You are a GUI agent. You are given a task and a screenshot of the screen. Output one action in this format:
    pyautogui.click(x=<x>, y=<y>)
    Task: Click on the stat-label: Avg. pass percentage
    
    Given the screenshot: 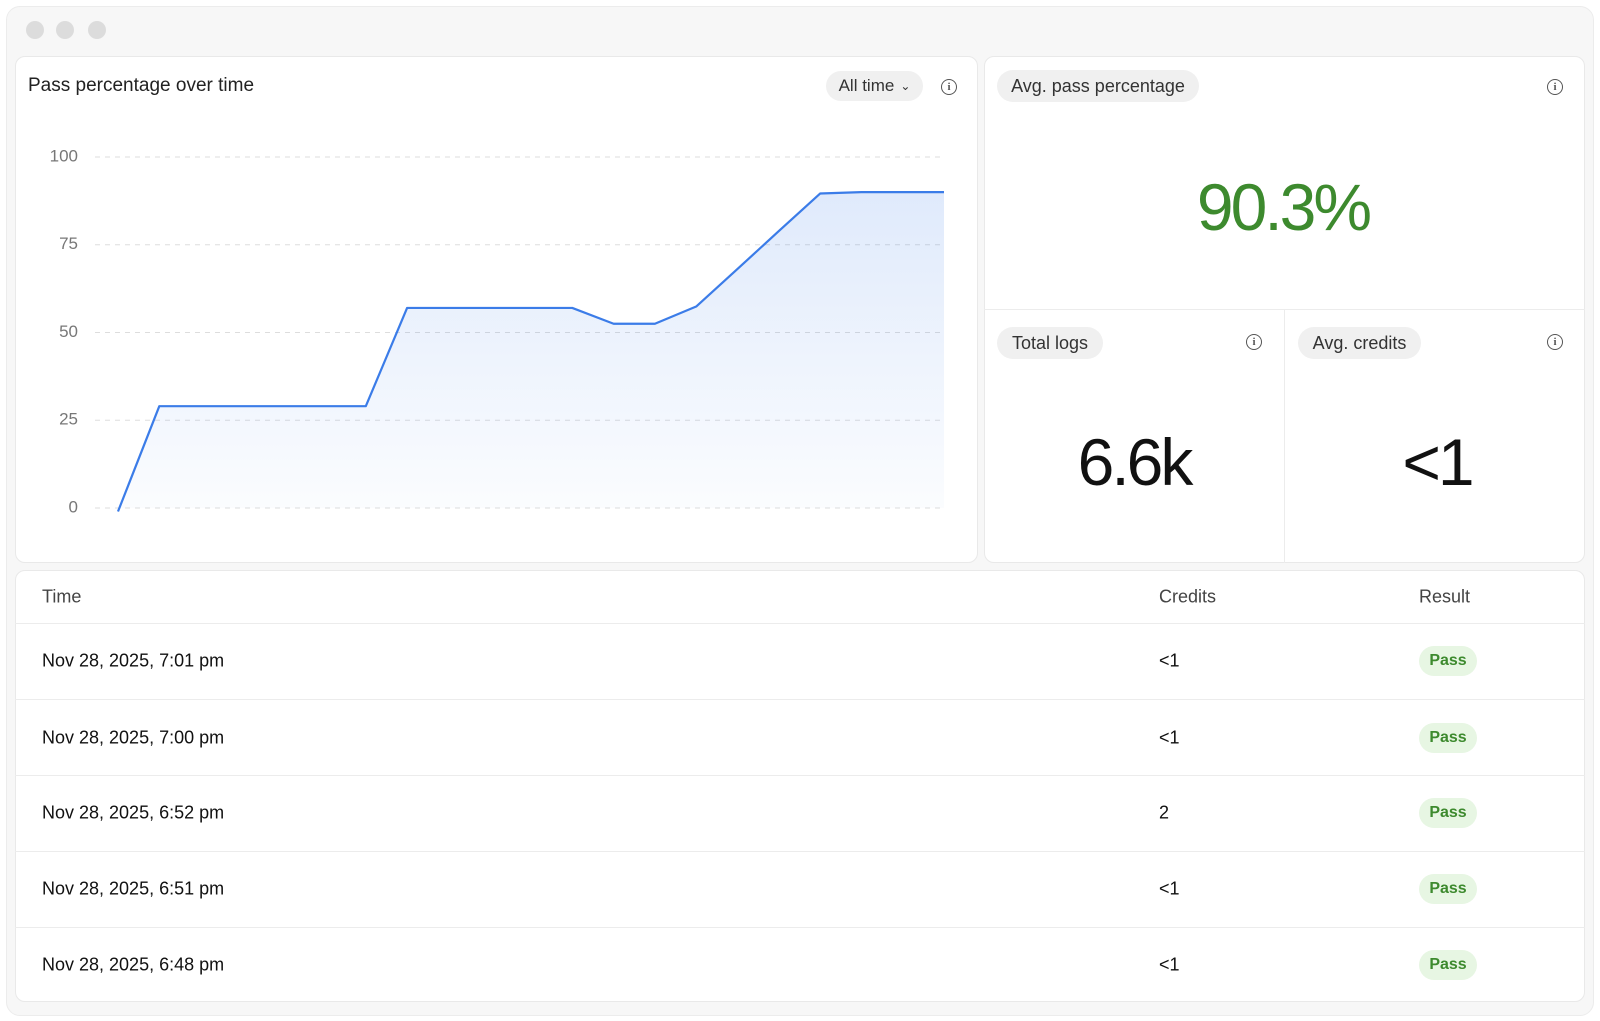 What is the action you would take?
    pyautogui.click(x=1098, y=86)
    